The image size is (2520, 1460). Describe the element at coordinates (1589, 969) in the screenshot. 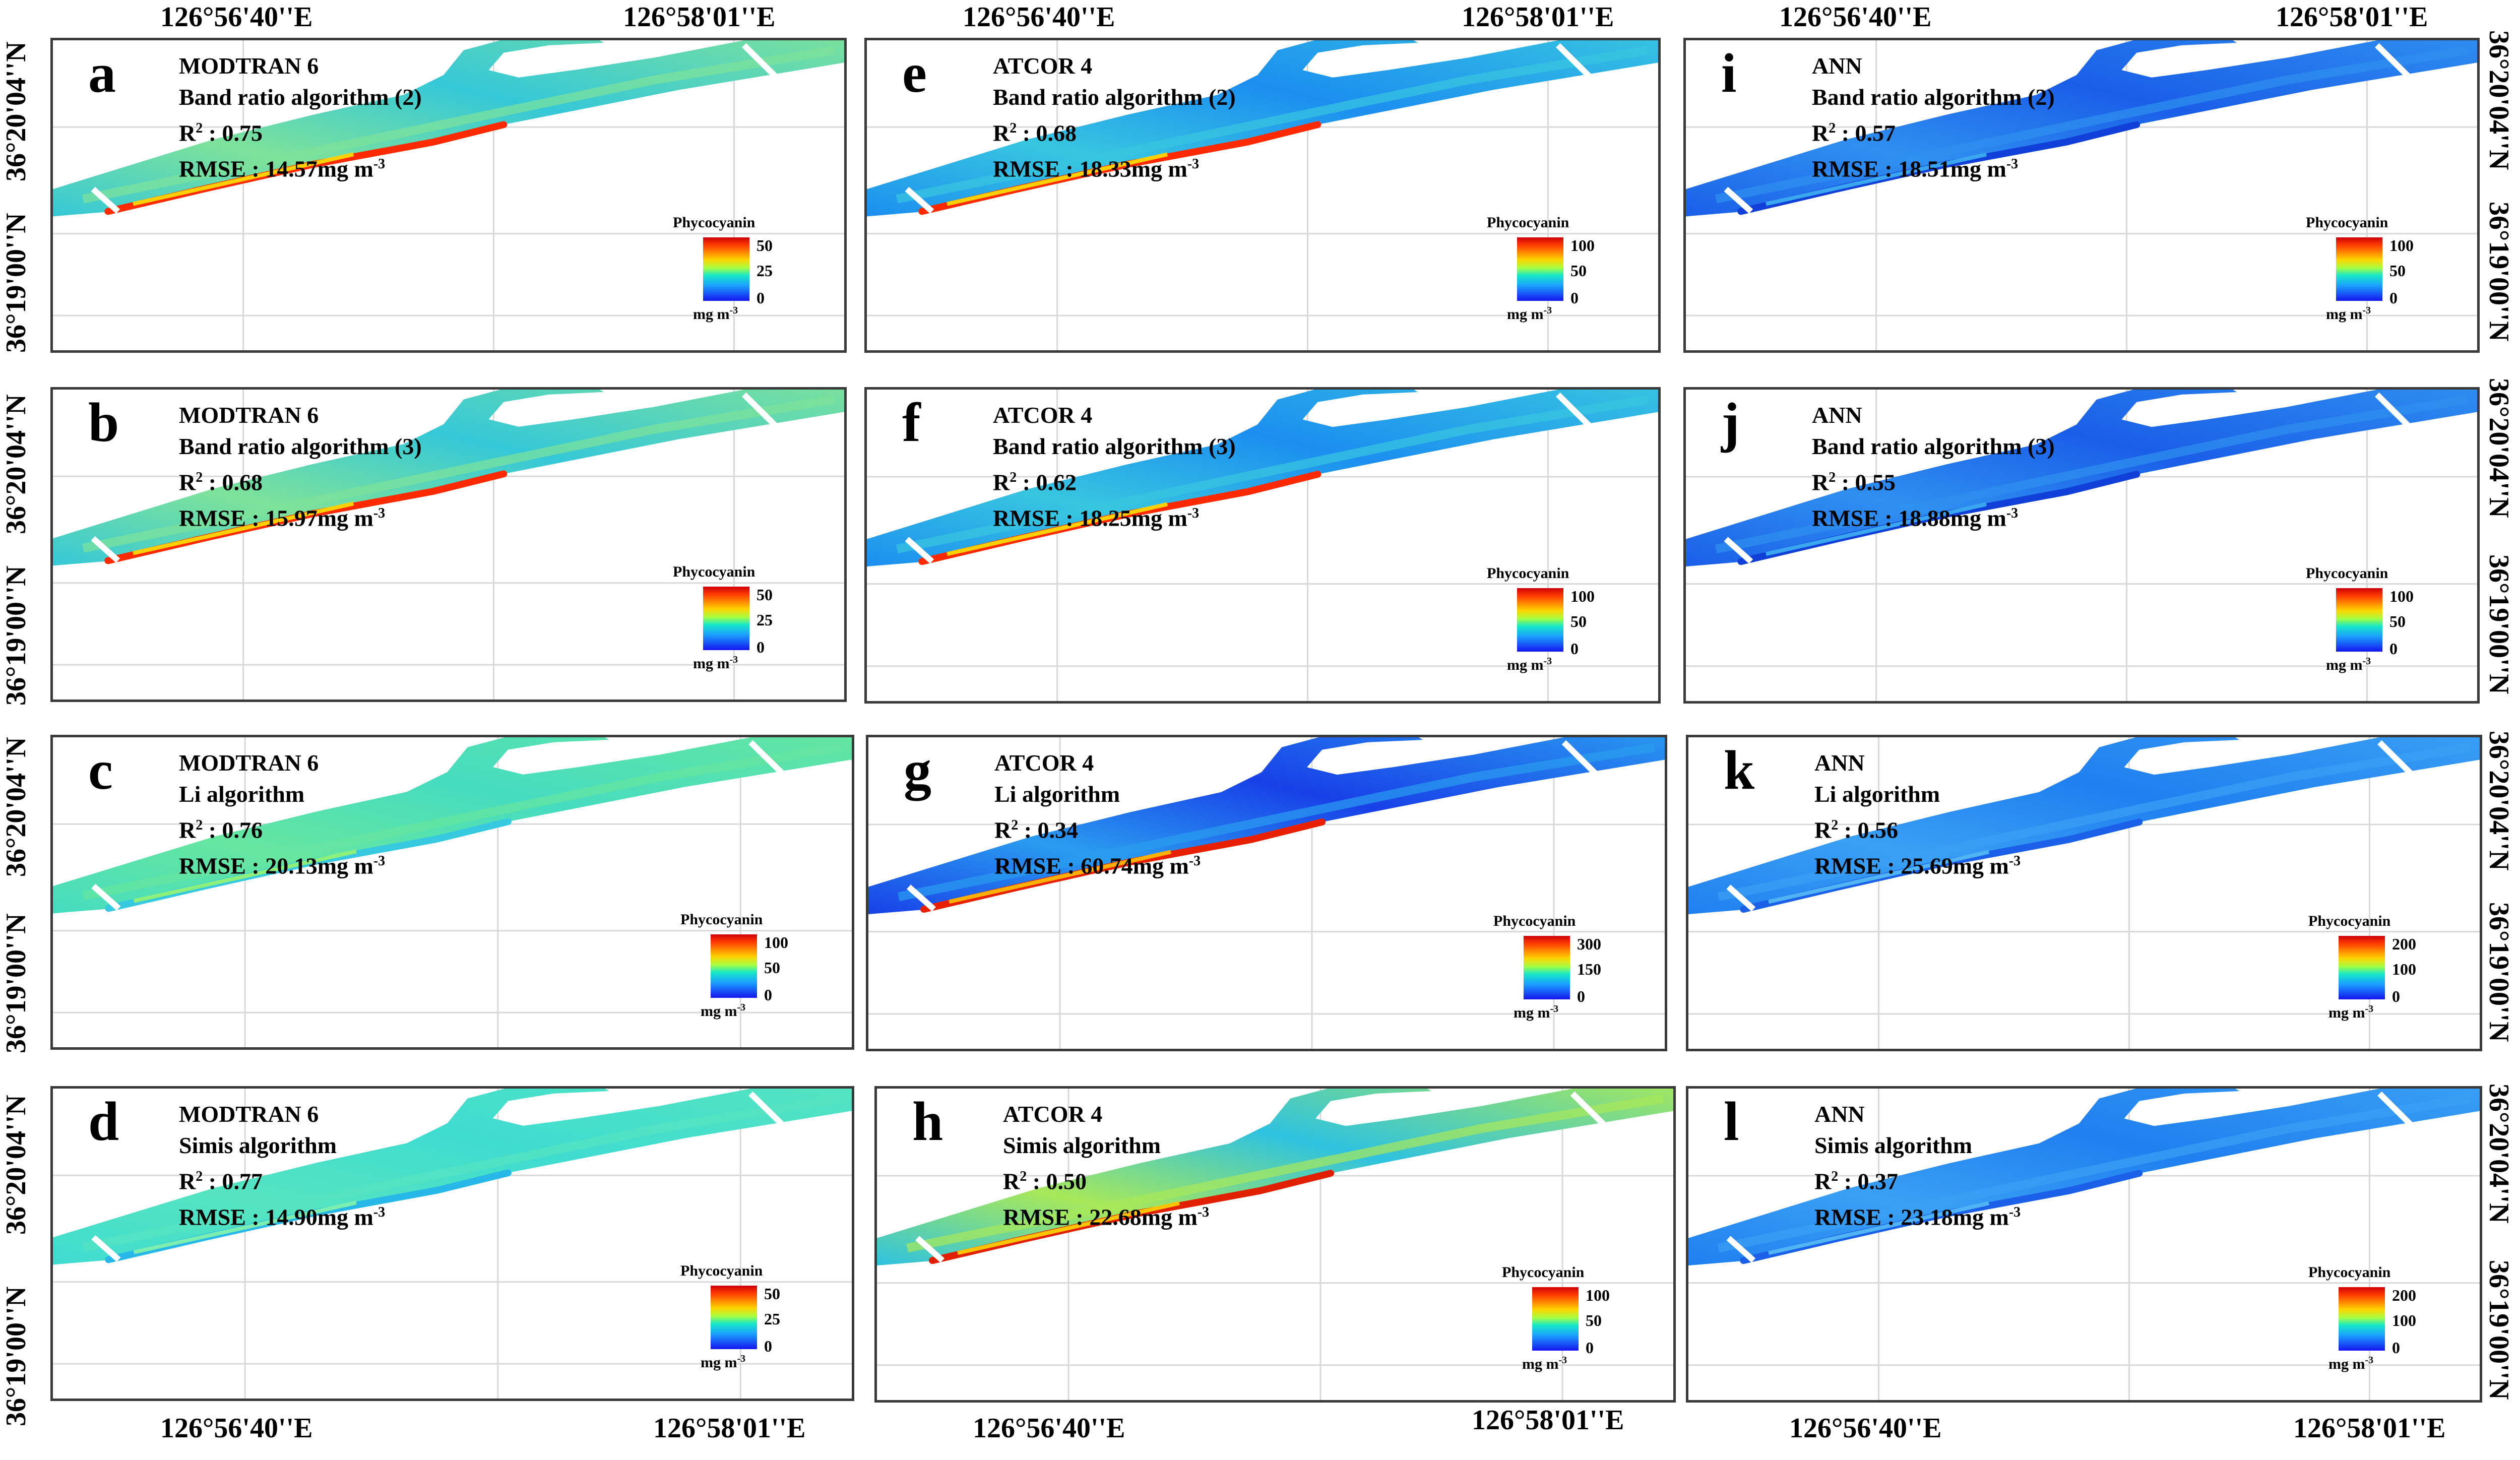

I see `colorbar-tick: 150` at that location.